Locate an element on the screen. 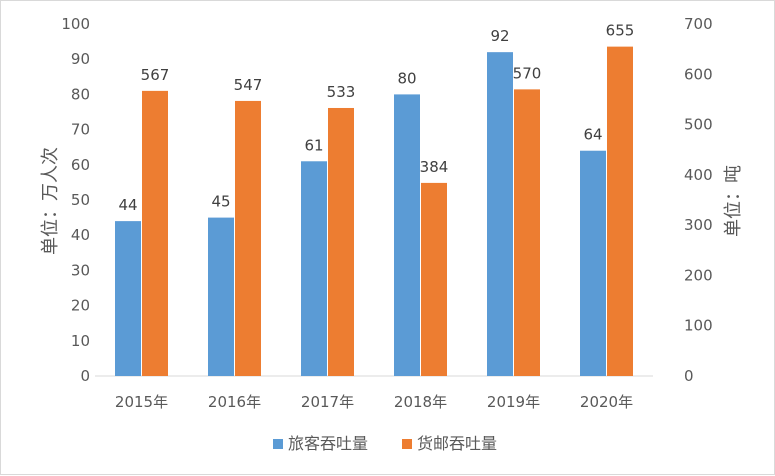 The image size is (775, 476). data-label-passenger: 80 is located at coordinates (406, 78).